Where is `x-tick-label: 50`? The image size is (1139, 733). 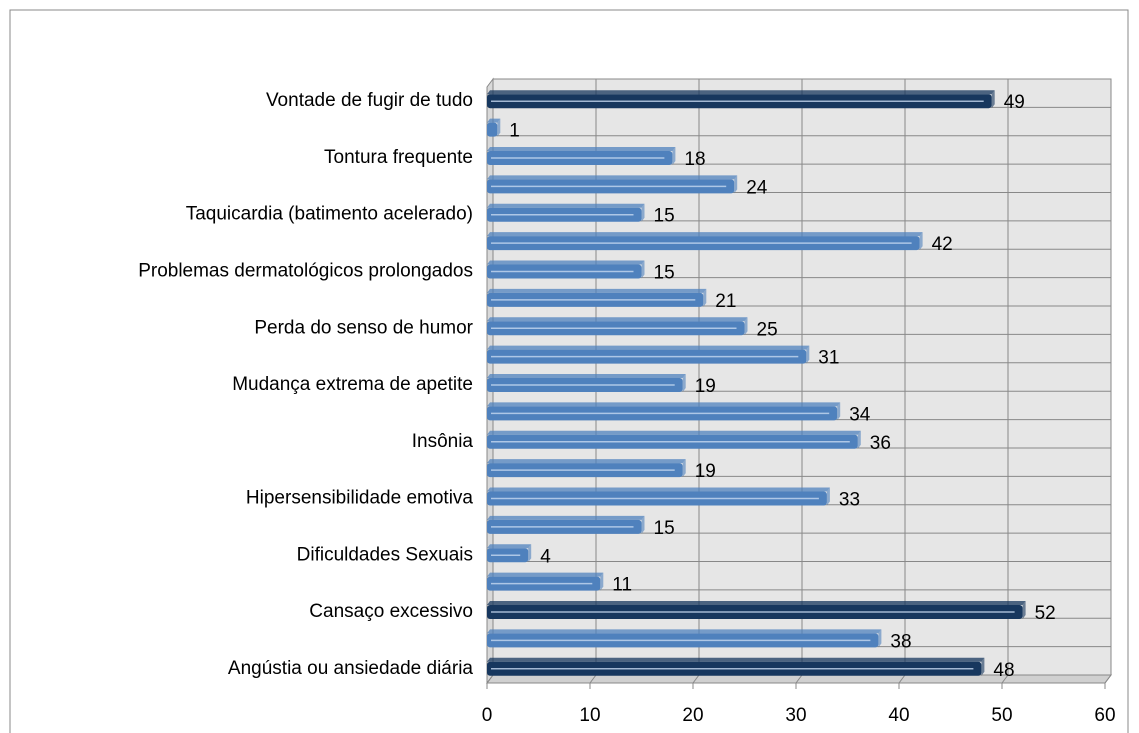
x-tick-label: 50 is located at coordinates (1001, 715).